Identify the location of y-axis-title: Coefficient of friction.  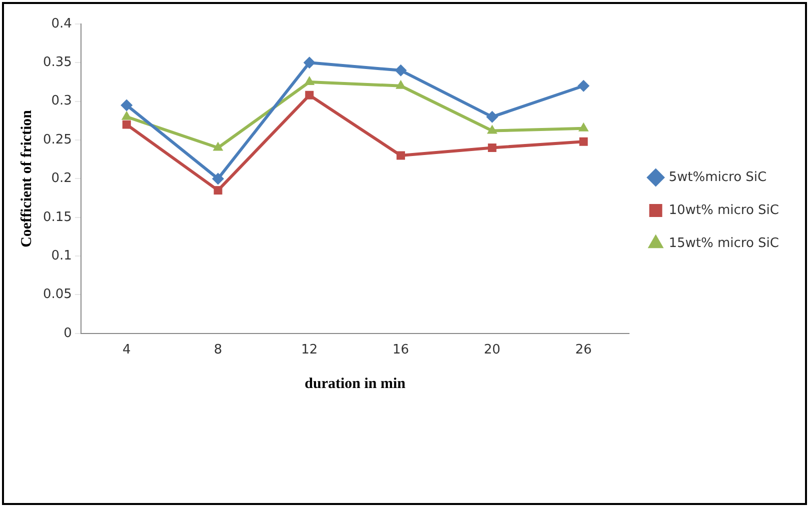
(26, 178).